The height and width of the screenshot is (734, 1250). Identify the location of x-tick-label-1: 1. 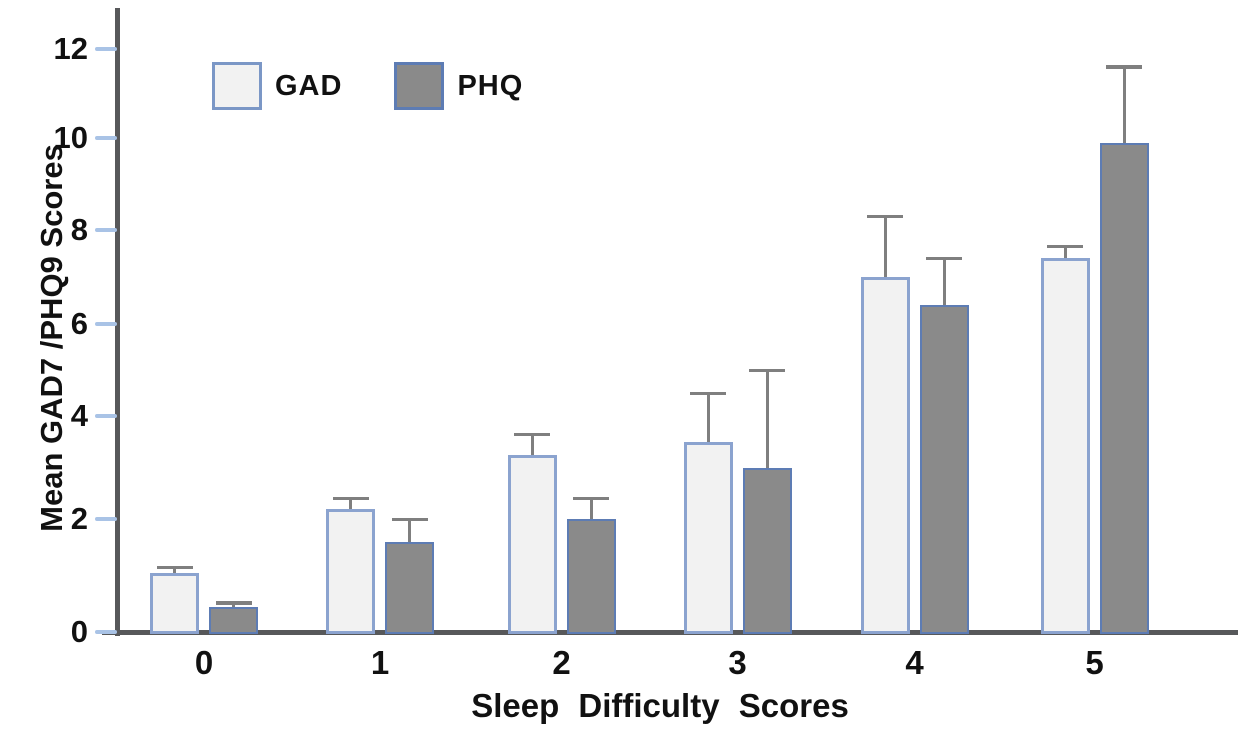
(380, 662).